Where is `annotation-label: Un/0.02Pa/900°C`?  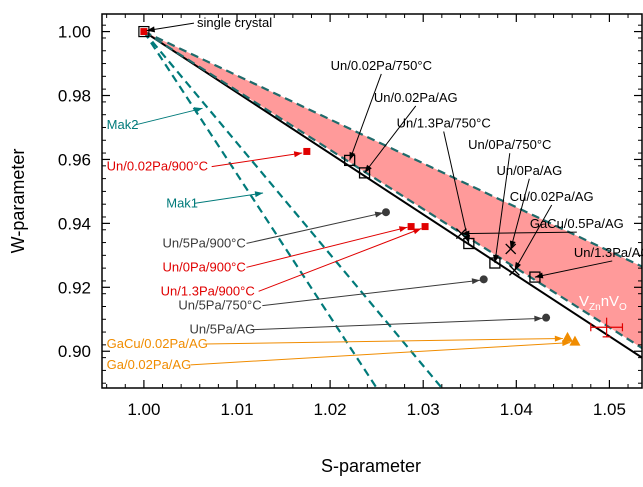
annotation-label: Un/0.02Pa/900°C is located at coordinates (157, 166).